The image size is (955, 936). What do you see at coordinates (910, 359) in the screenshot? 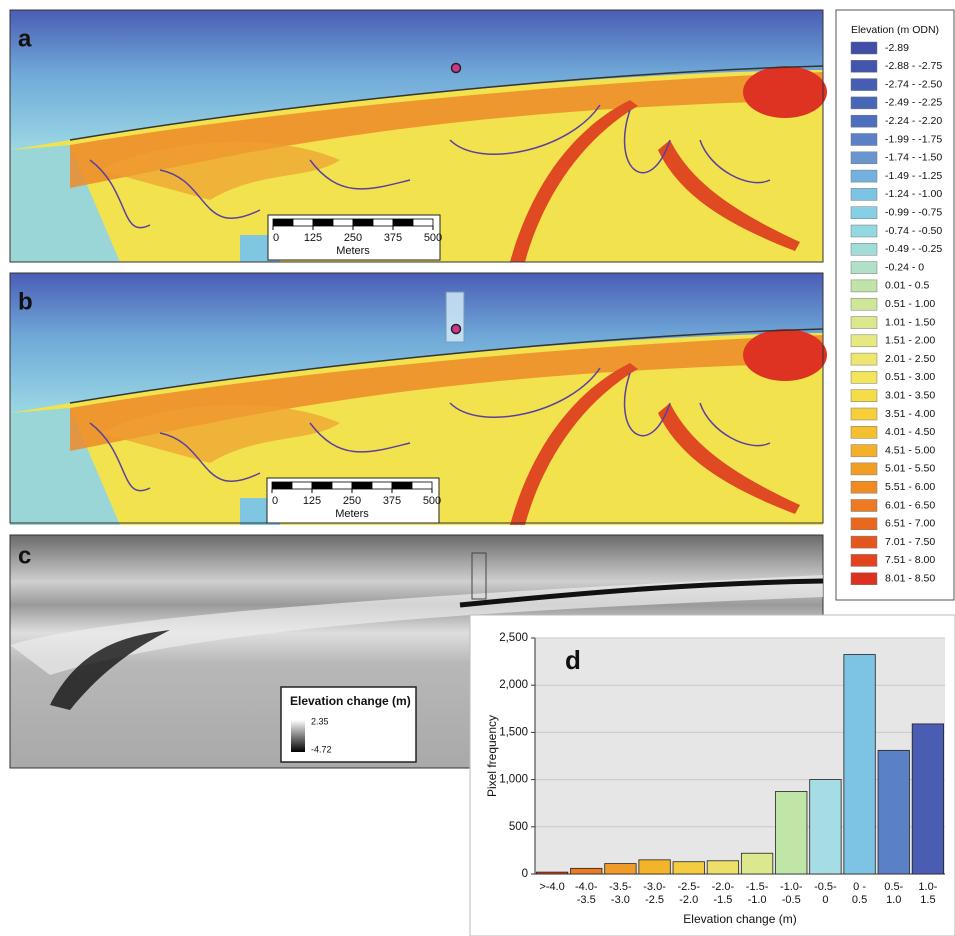
I see `legend-label: 2.01 - 2.50` at bounding box center [910, 359].